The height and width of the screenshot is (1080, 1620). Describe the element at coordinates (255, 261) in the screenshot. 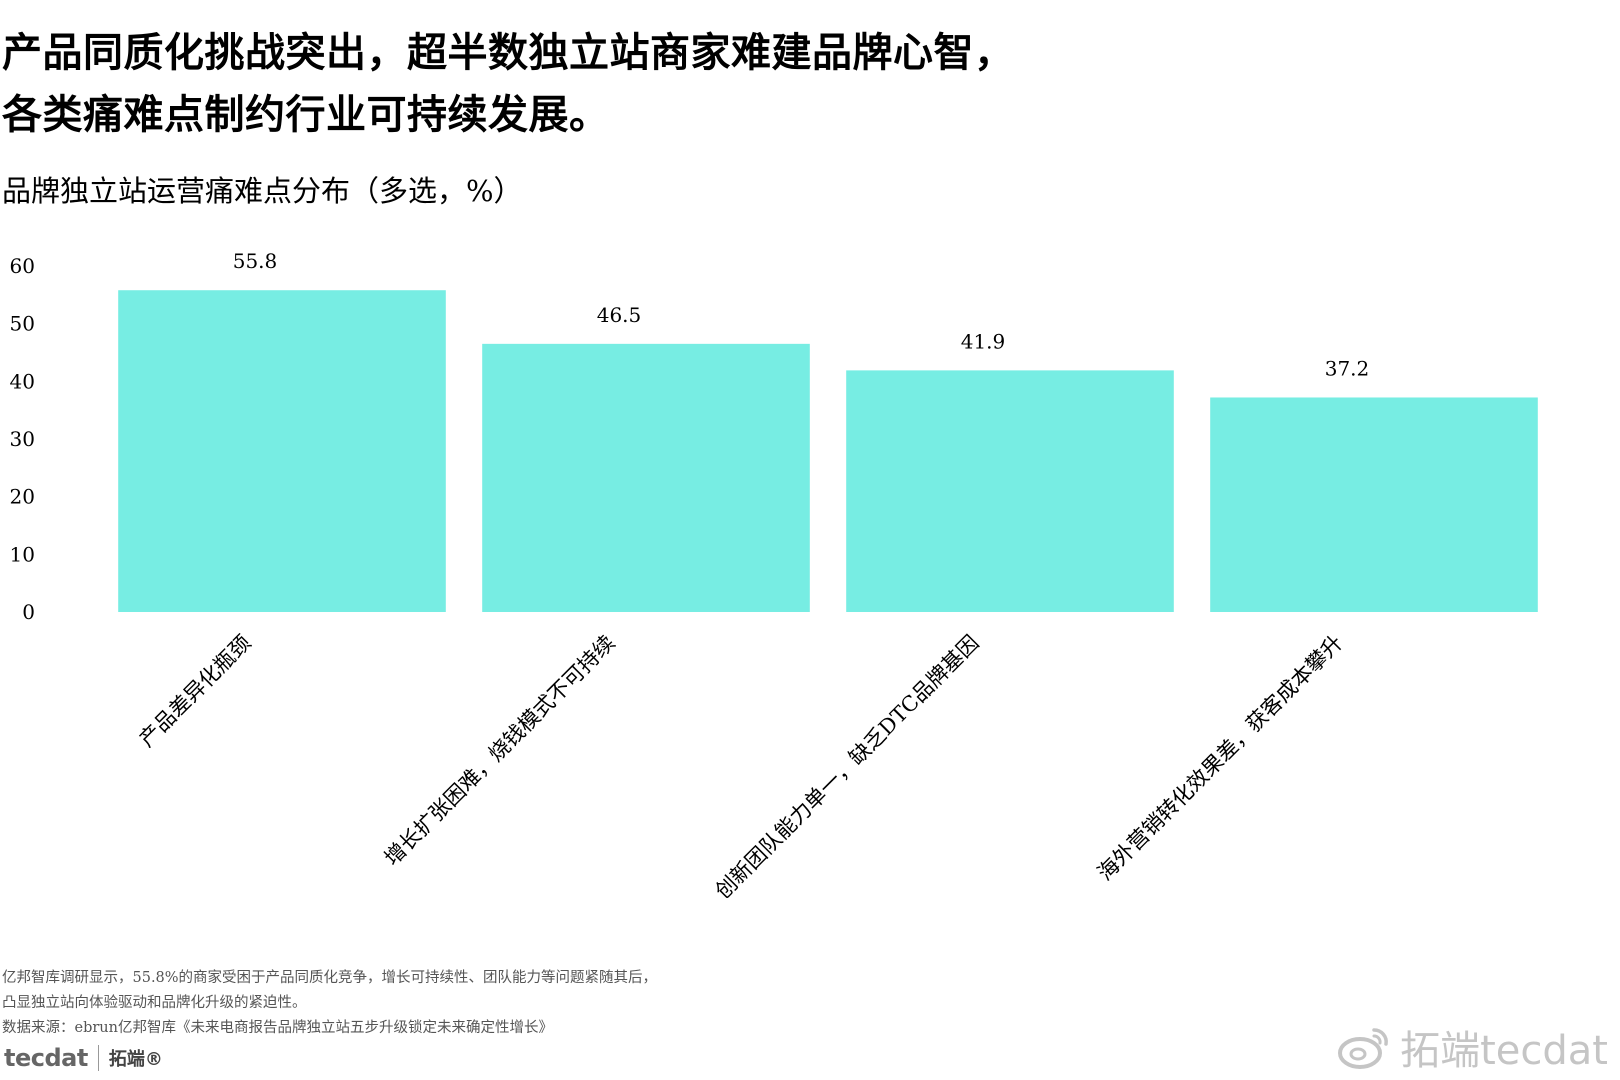

I see `data-label: 55.8` at that location.